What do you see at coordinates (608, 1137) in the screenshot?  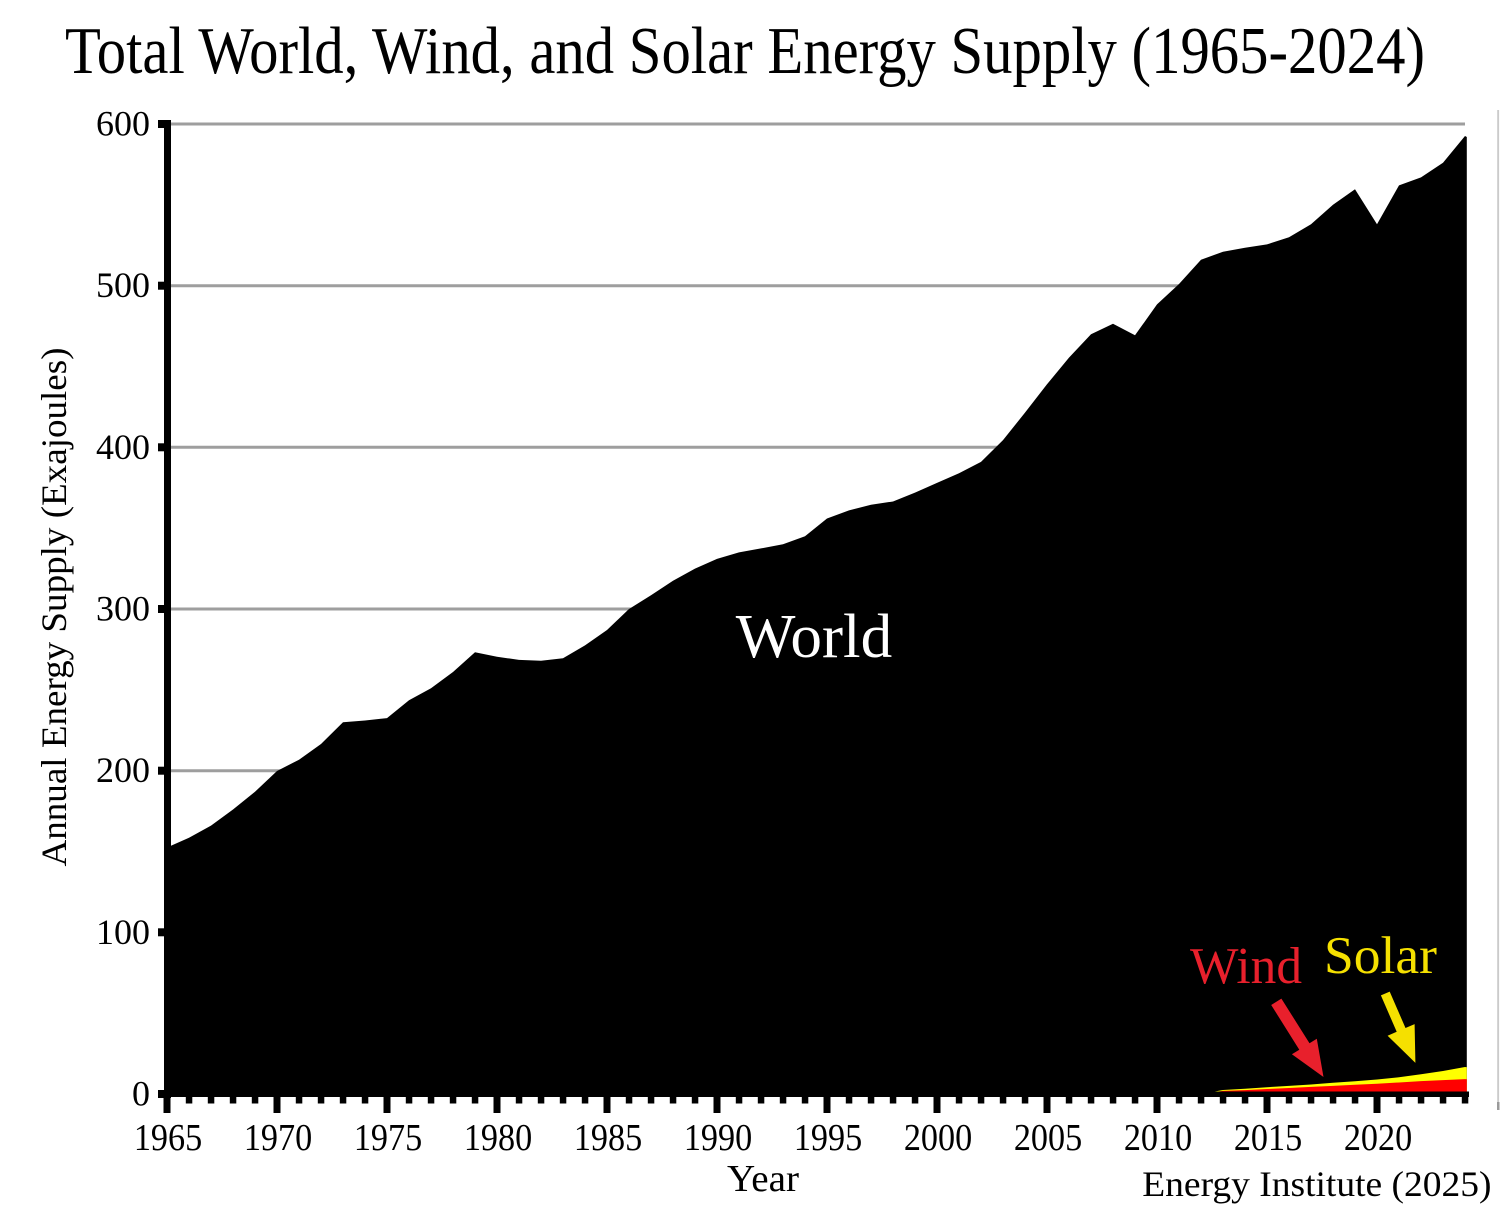 I see `svg-text: 1985` at bounding box center [608, 1137].